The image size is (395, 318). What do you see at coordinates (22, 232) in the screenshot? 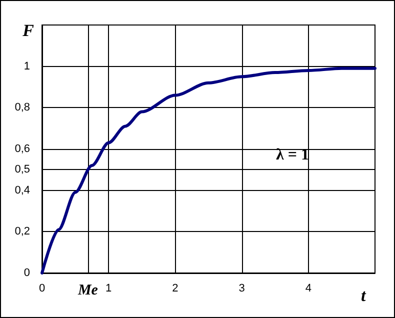
I see `y-tick-label: 0,2` at bounding box center [22, 232].